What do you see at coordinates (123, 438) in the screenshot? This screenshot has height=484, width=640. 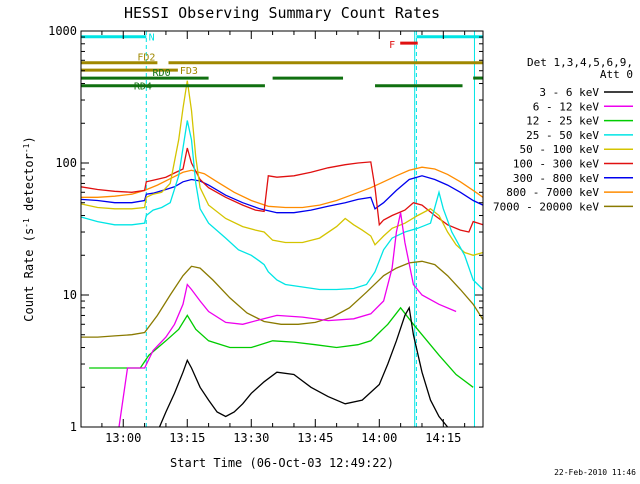 I see `x-tick-label-13-00: 13:00` at bounding box center [123, 438].